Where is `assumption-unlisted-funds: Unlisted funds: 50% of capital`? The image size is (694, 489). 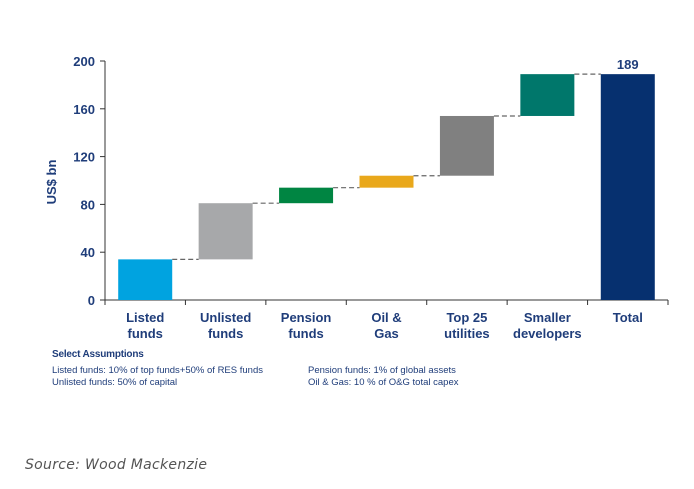 assumption-unlisted-funds: Unlisted funds: 50% of capital is located at coordinates (115, 382).